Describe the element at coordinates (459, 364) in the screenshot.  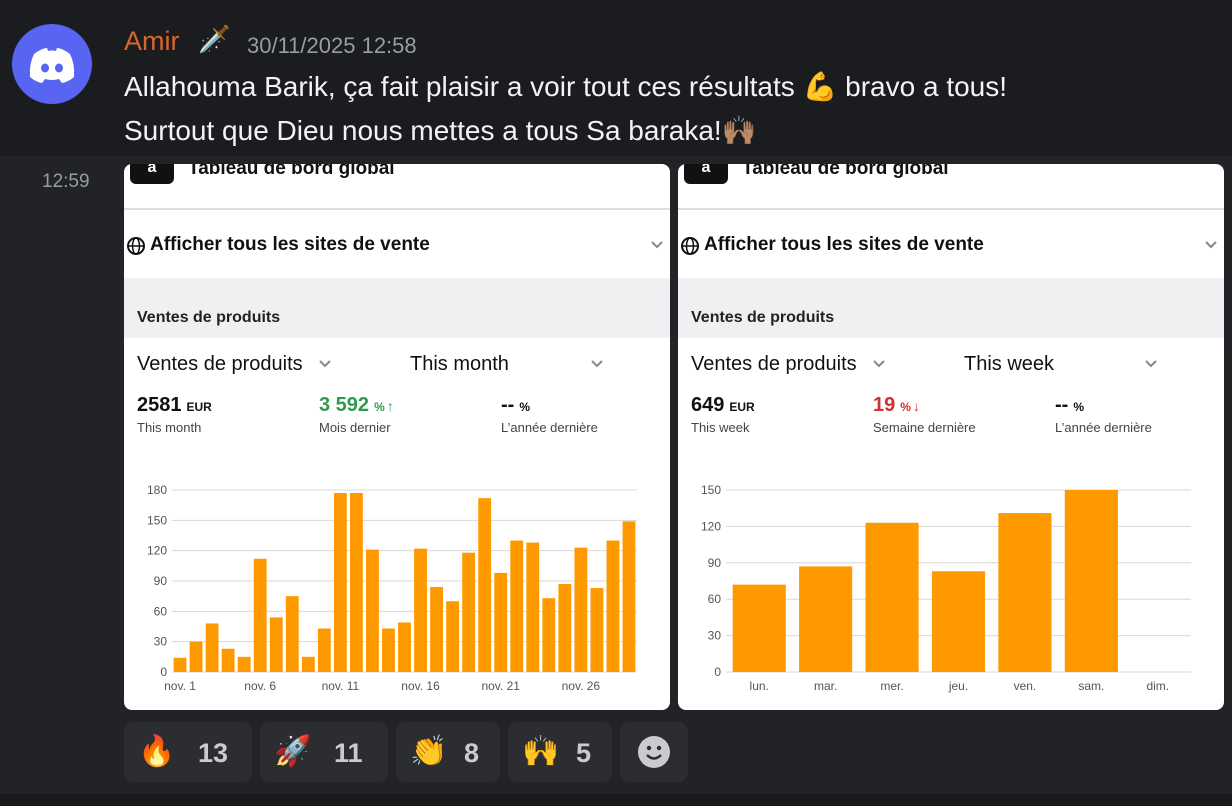
I see `period-selector: This month` at that location.